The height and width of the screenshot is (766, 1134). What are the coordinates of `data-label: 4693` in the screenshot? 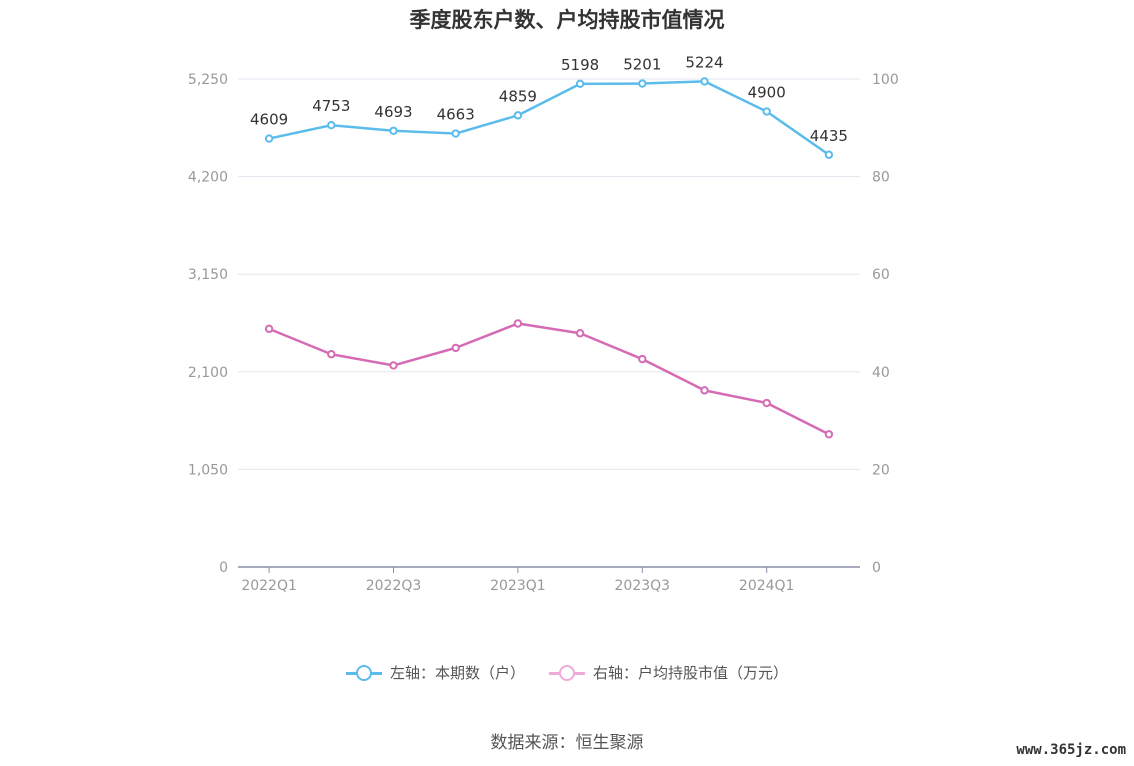 It's located at (393, 112).